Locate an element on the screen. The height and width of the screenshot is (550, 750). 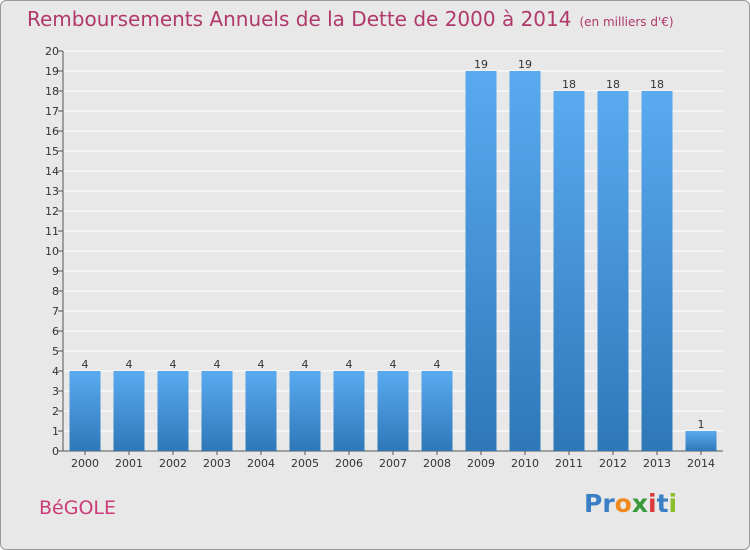
y-tick-label: 17 is located at coordinates (52, 111).